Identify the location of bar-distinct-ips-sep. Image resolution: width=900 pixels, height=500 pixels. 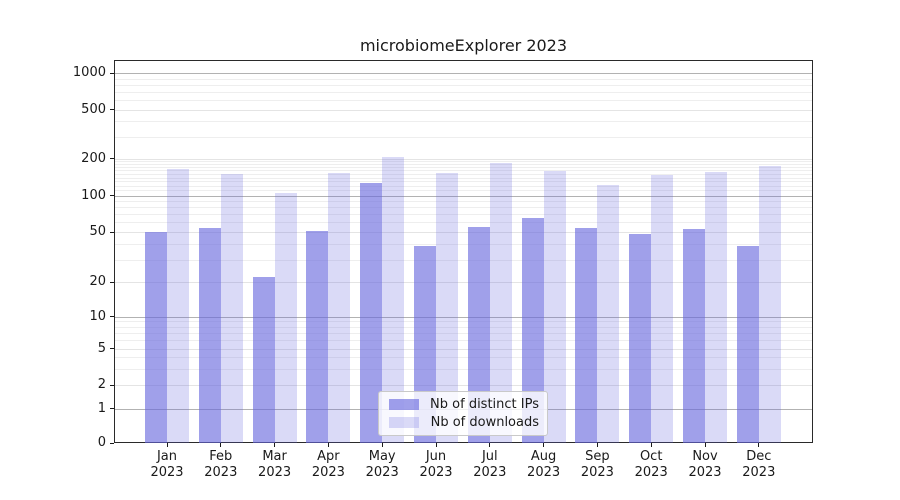
(586, 335).